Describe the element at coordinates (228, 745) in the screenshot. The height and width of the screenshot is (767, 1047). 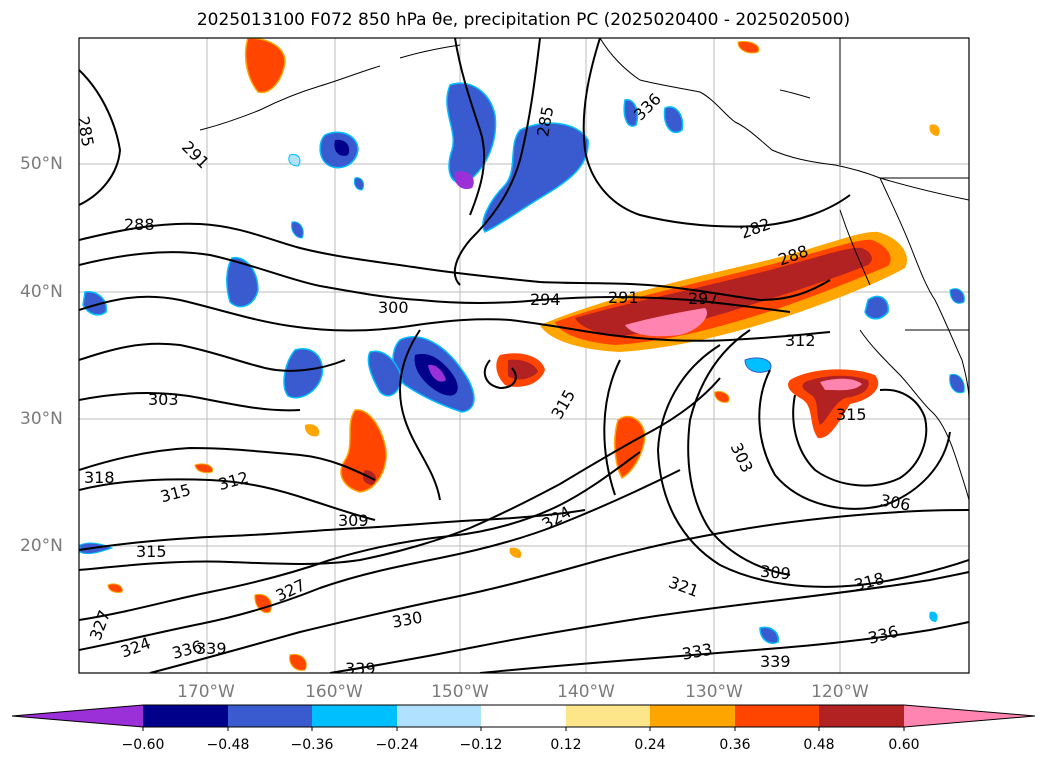
I see `colorbar-tick-label: −0.48` at that location.